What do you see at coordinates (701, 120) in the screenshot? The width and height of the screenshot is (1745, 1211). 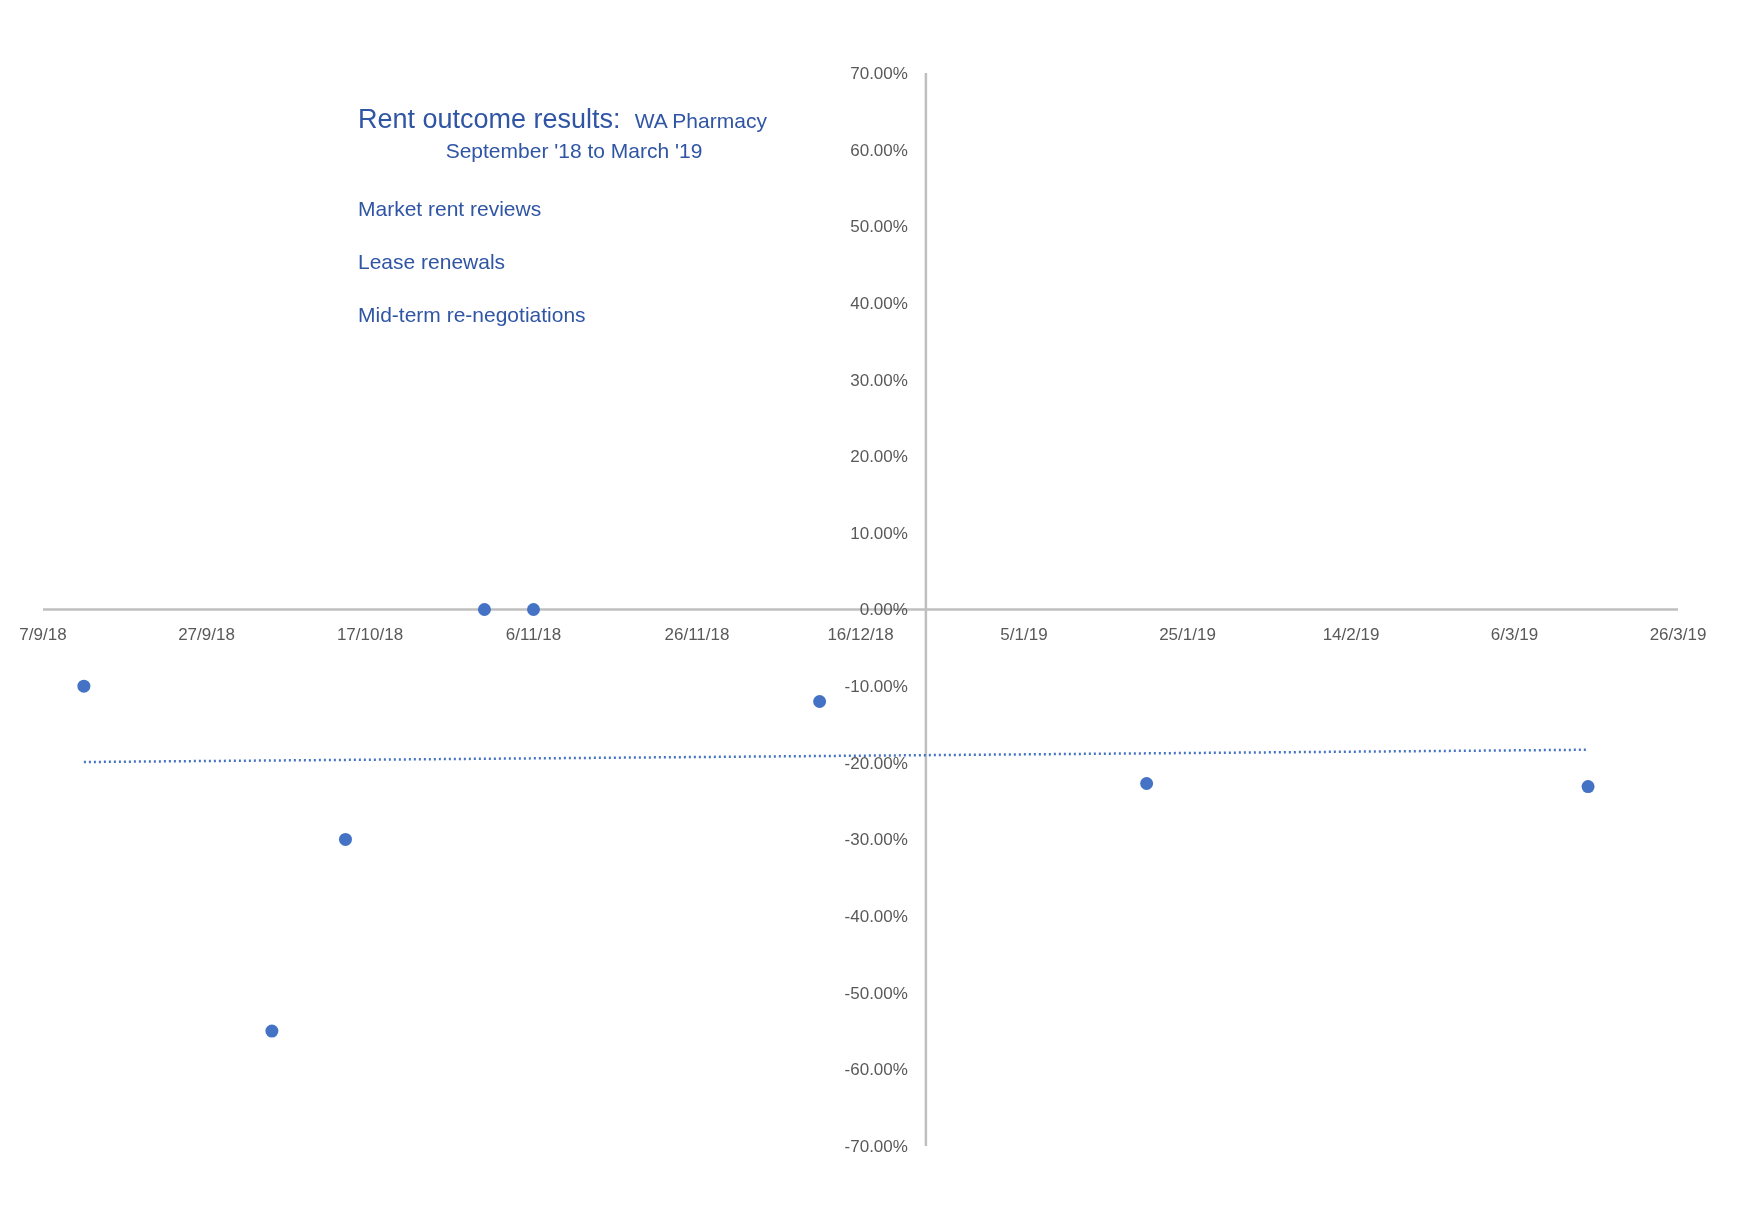 I see `text: WA Pharmacy` at bounding box center [701, 120].